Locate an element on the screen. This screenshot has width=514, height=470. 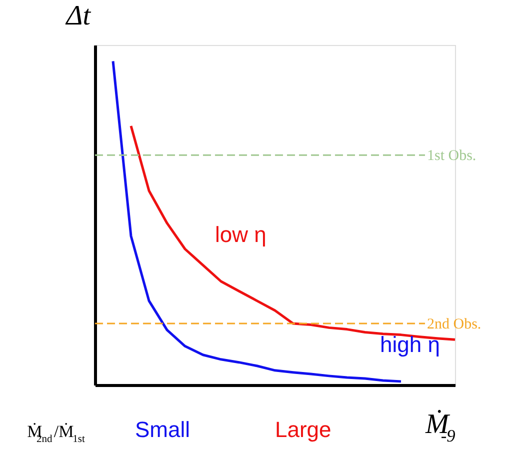
text: Small is located at coordinates (162, 429).